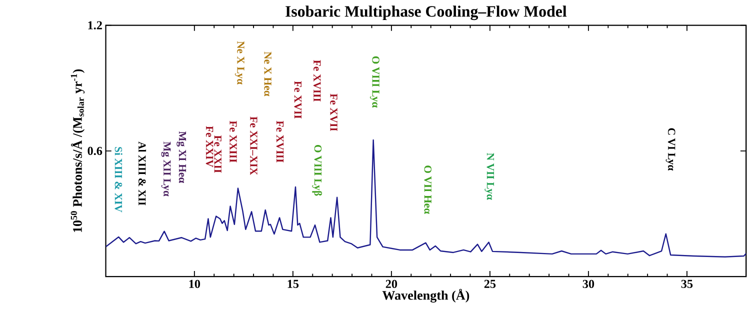 Image resolution: width=747 pixels, height=322 pixels. Describe the element at coordinates (218, 154) in the screenshot. I see `annotation: Fe XXII` at that location.